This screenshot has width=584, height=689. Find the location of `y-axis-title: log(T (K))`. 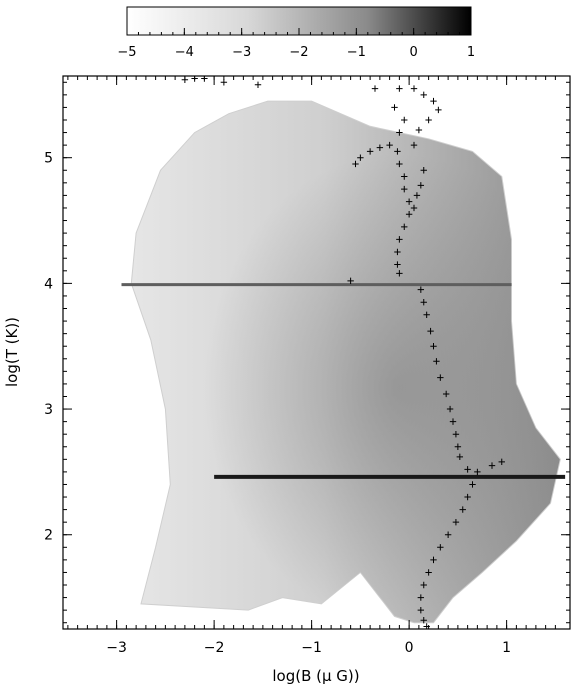

y-axis-title: log(T (K)) is located at coordinates (12, 352).